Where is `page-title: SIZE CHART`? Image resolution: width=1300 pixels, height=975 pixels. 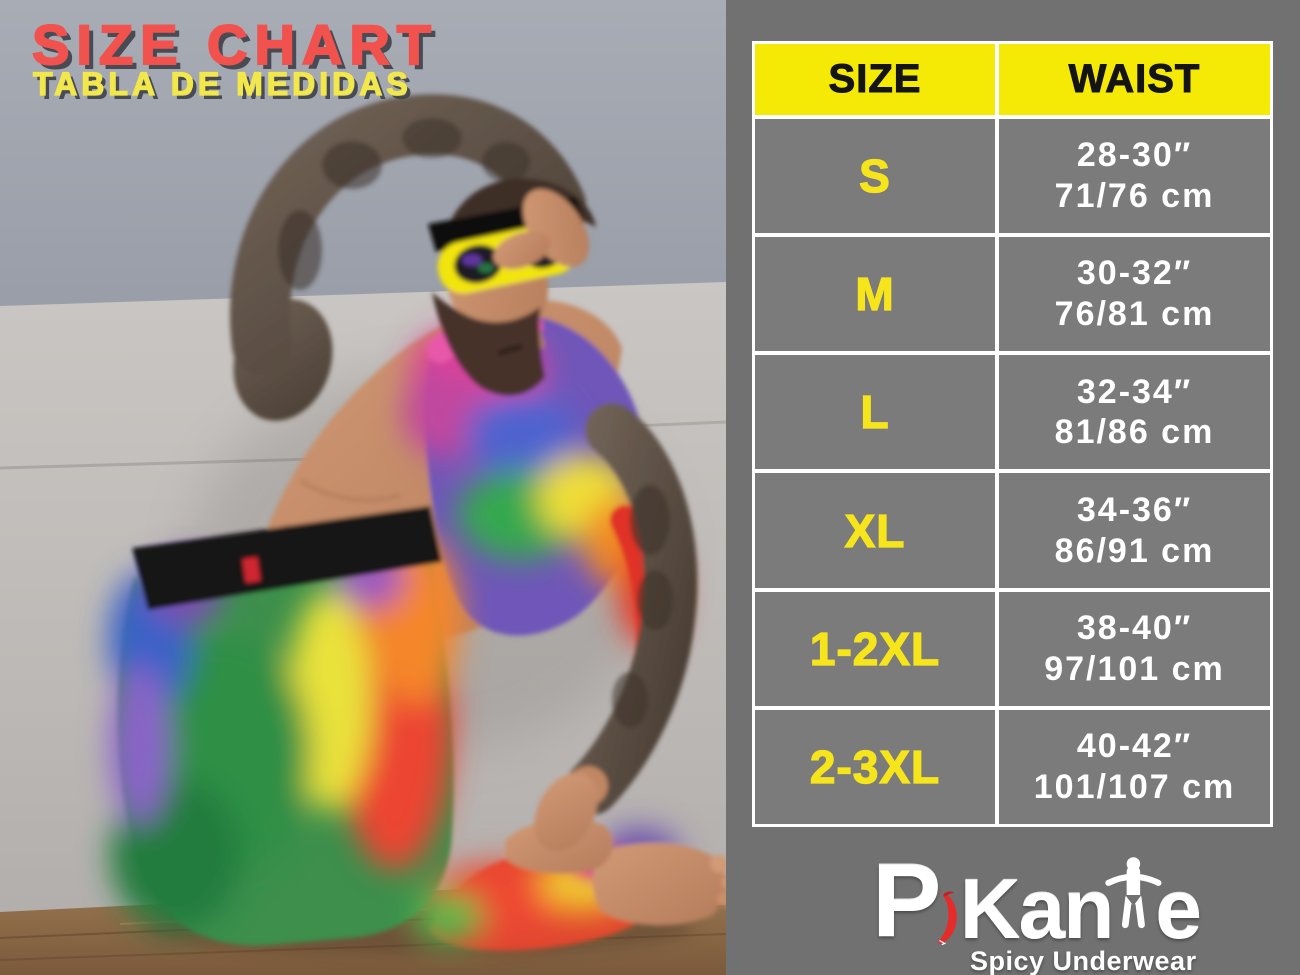 page-title: SIZE CHART is located at coordinates (234, 44).